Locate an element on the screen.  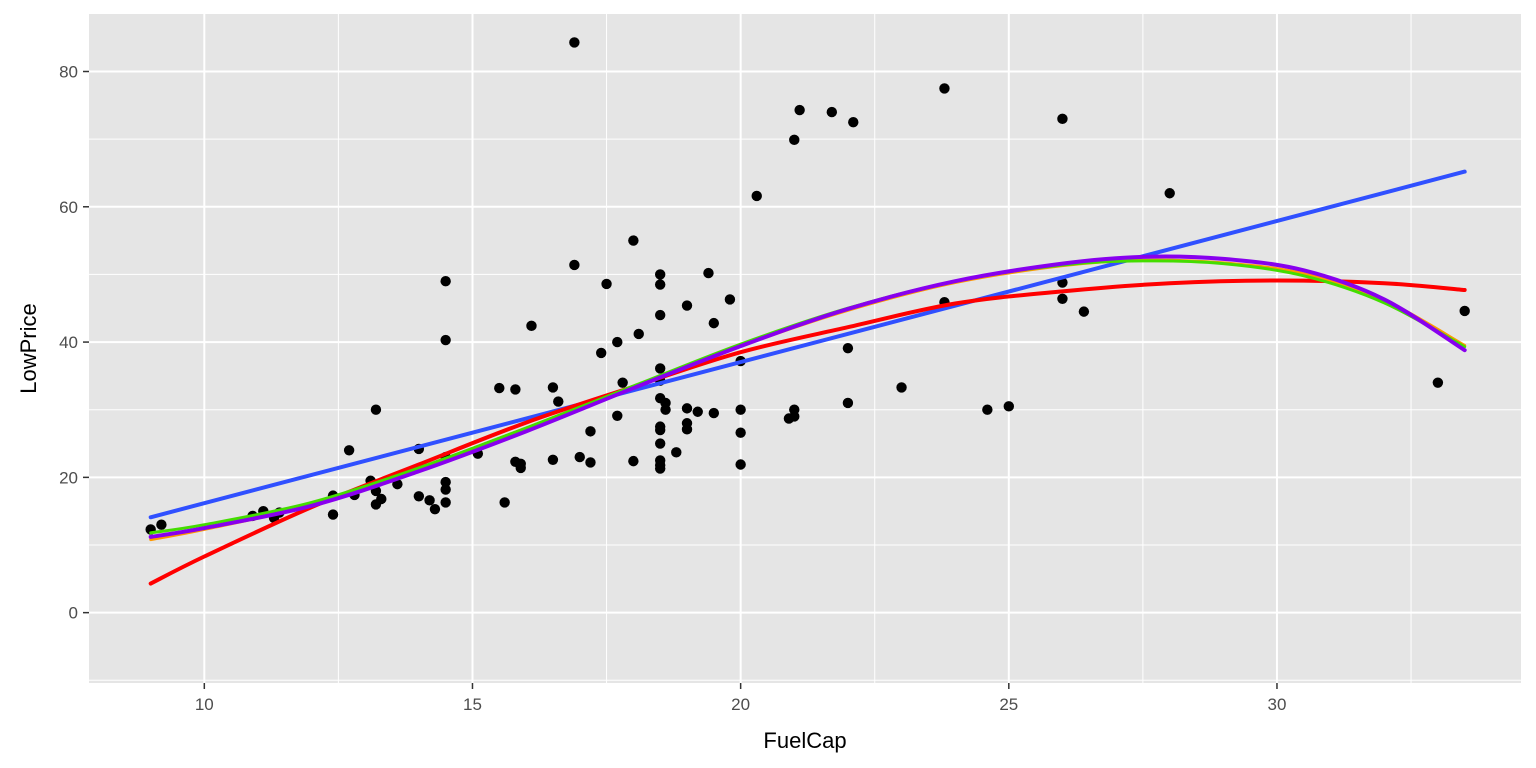
y-tick-label: 60 is located at coordinates (68, 207).